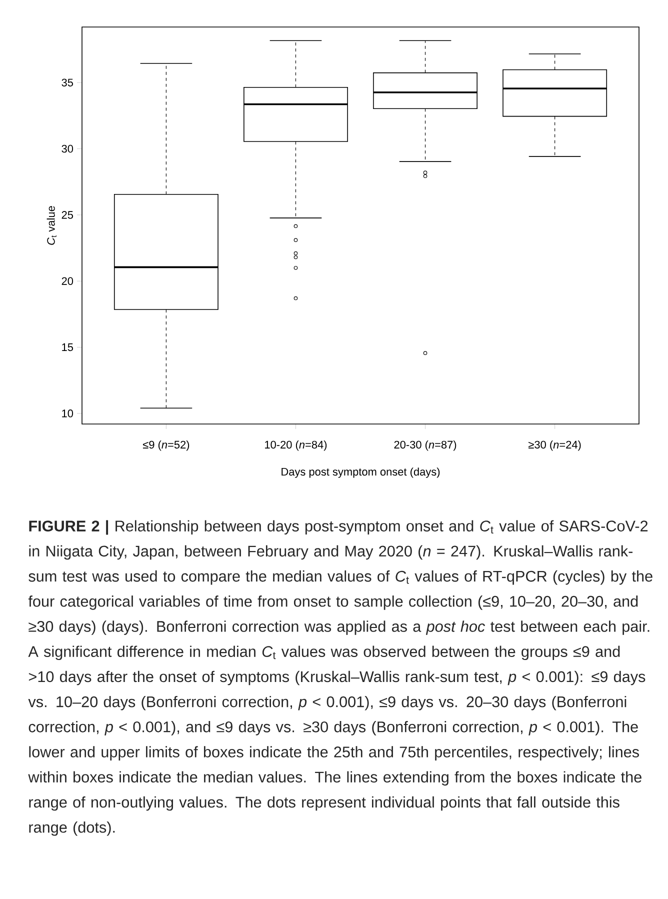 This screenshot has height=899, width=668. What do you see at coordinates (68, 414) in the screenshot?
I see `y-tick-label: 10` at bounding box center [68, 414].